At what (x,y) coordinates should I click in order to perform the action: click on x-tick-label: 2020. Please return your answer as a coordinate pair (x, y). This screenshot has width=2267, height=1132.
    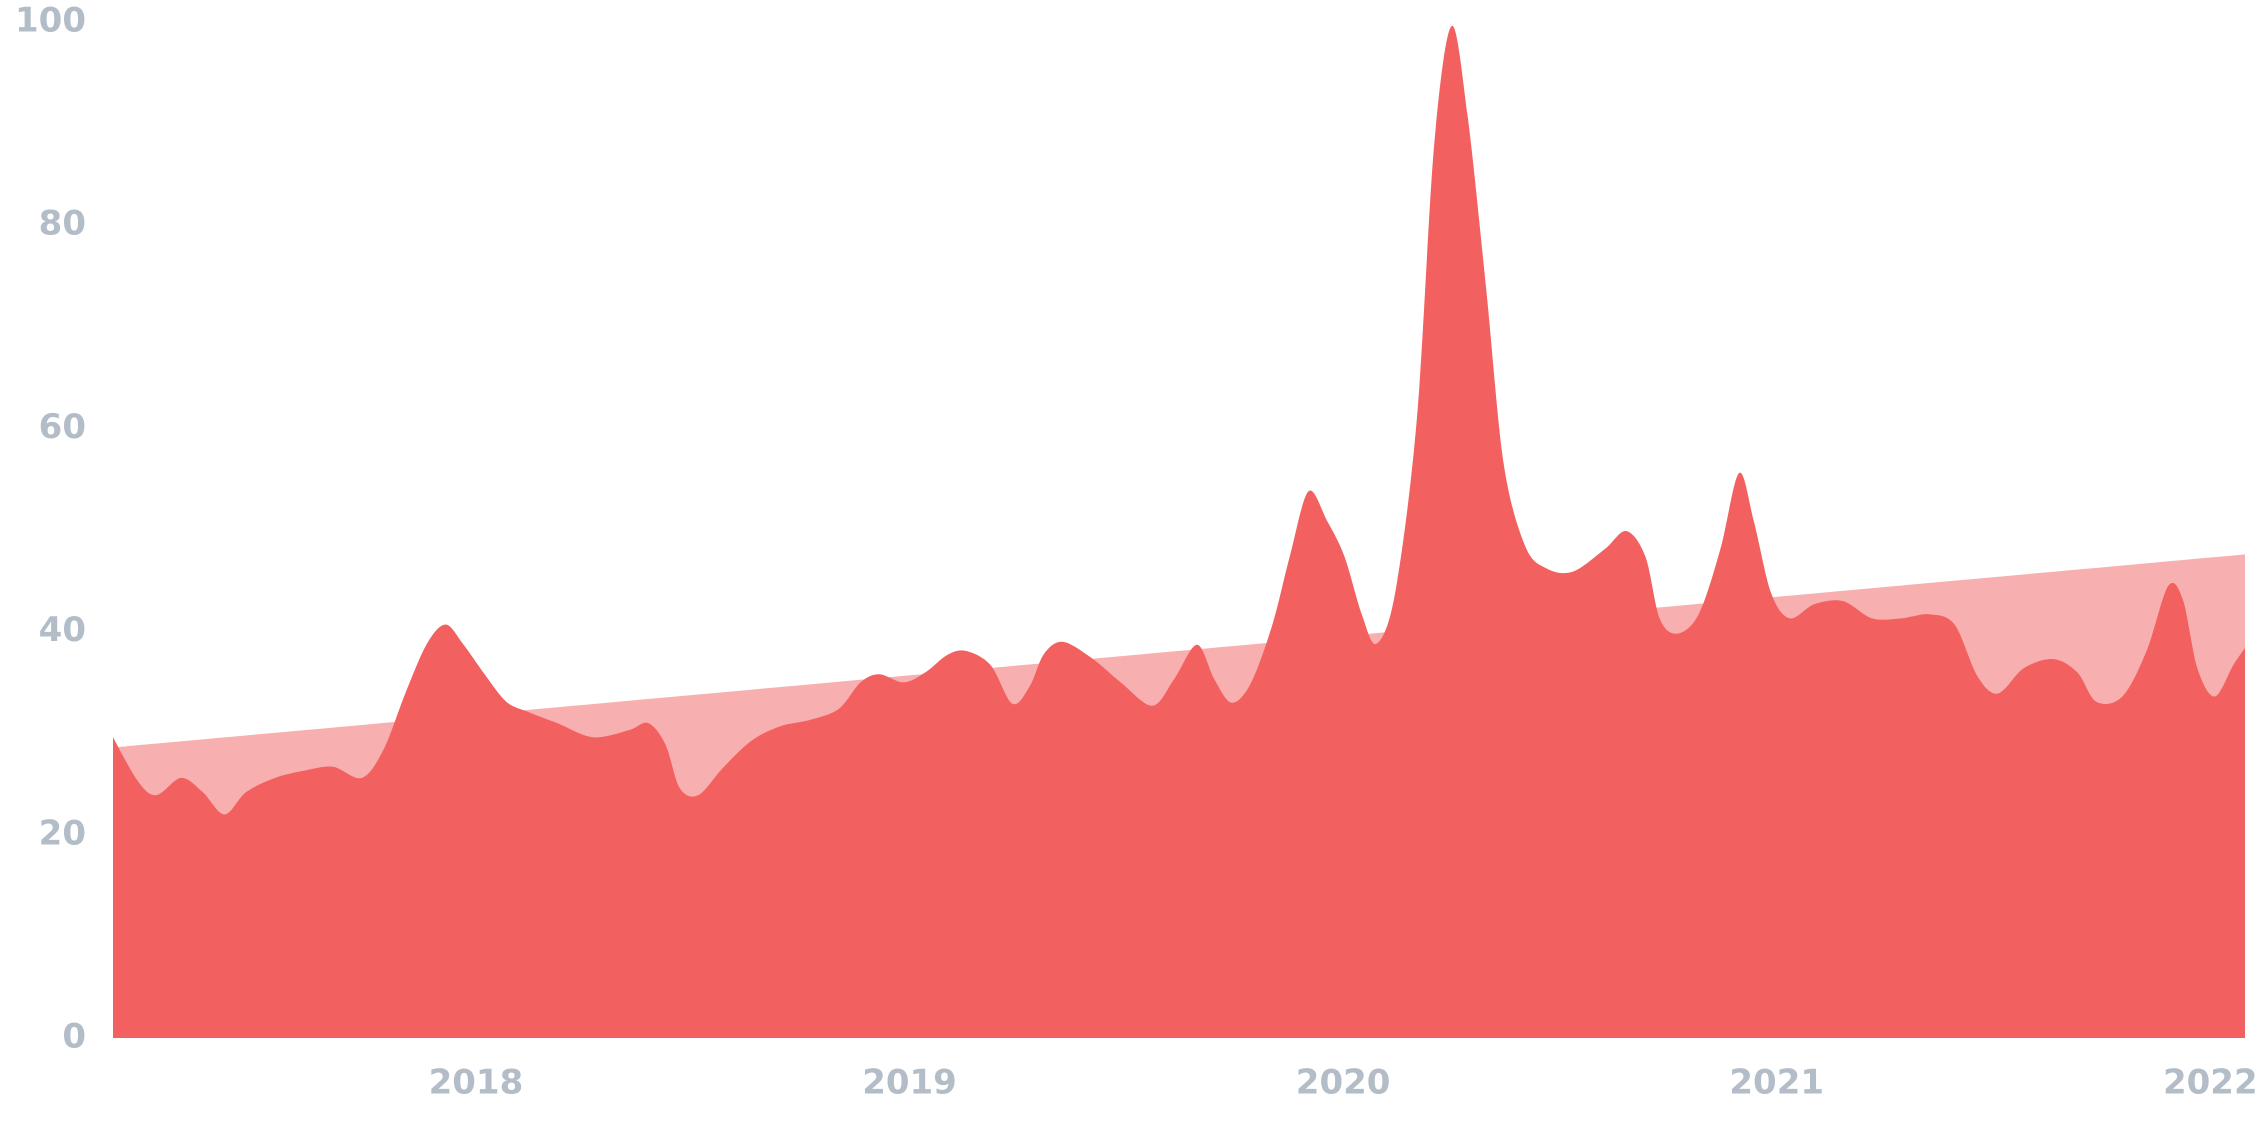
    Looking at the image, I should click on (1343, 1083).